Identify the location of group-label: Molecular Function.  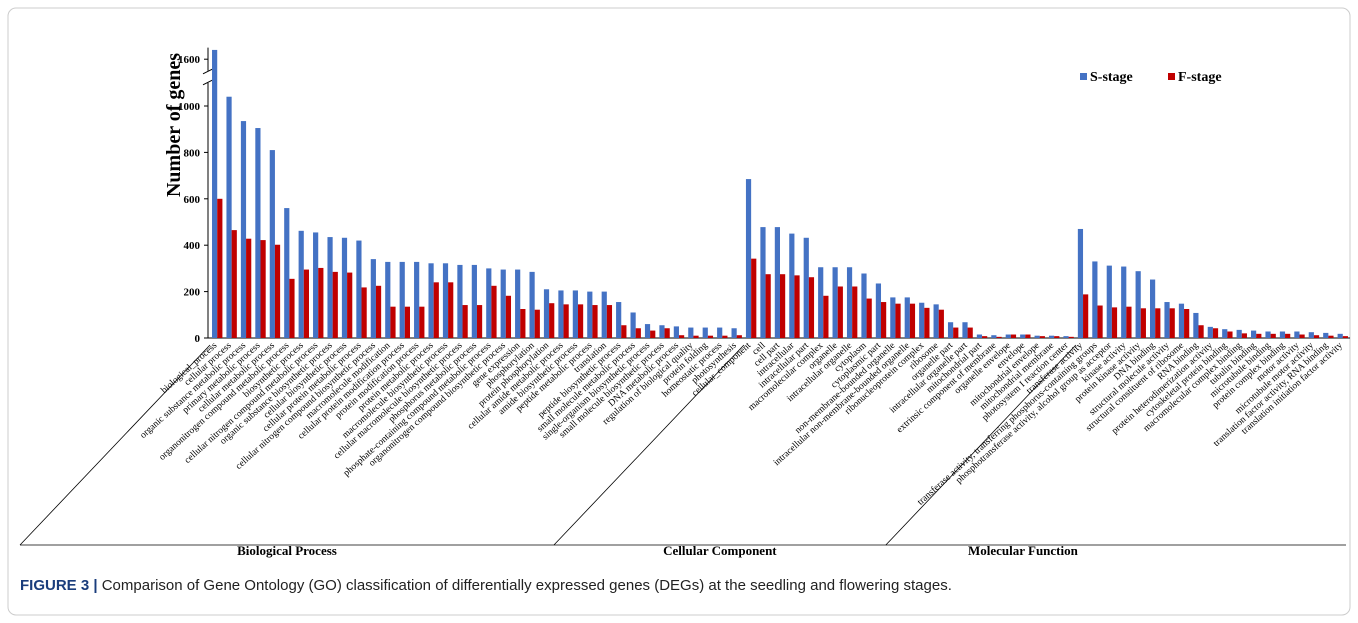
(1023, 550).